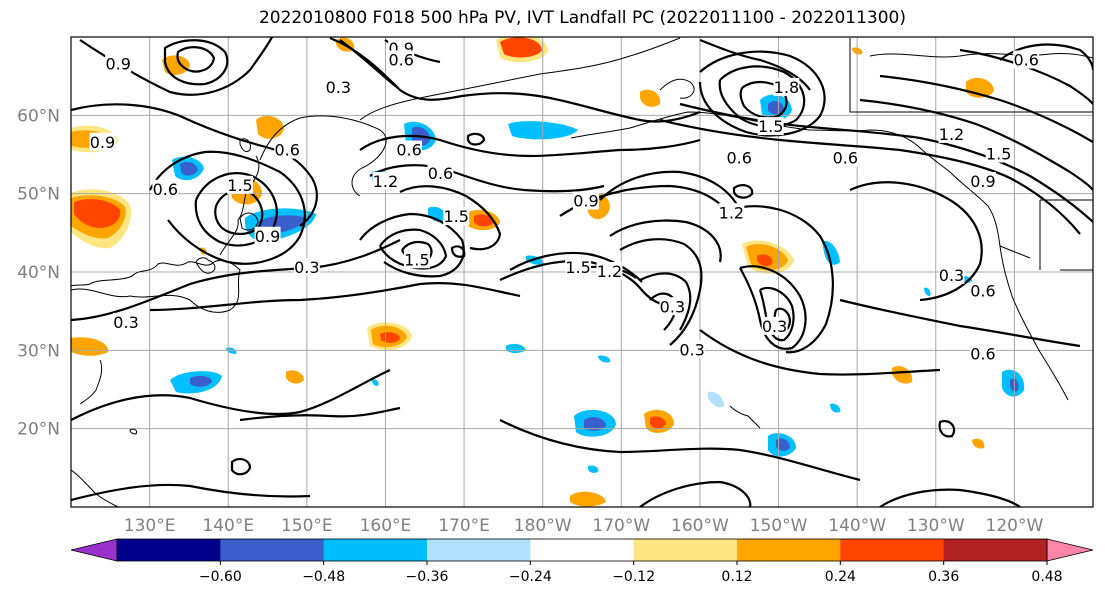  What do you see at coordinates (543, 526) in the screenshot?
I see `lon-tick-label: 180°W` at bounding box center [543, 526].